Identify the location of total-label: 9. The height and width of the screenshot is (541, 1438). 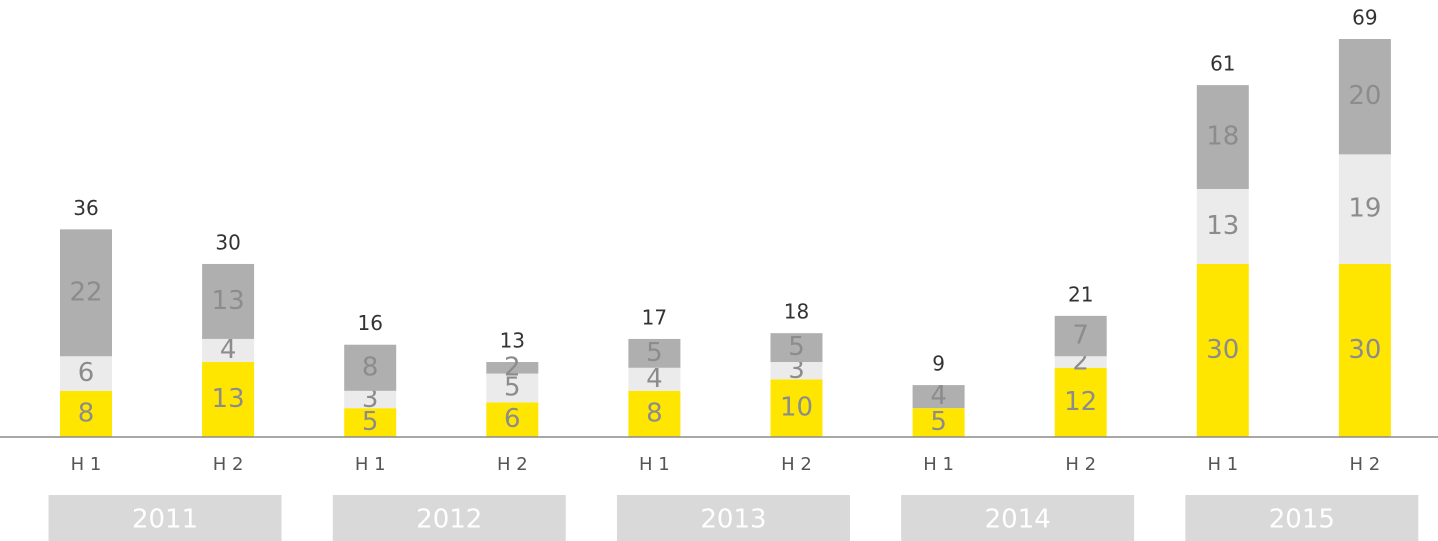
(938, 364).